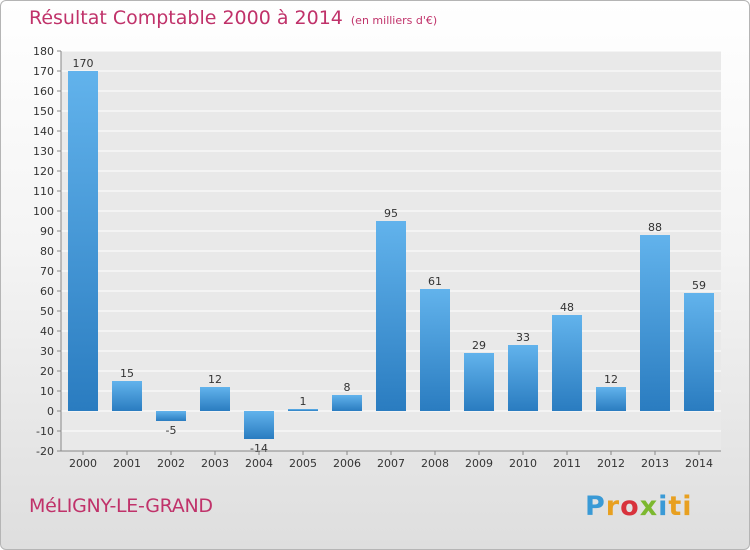 Image resolution: width=750 pixels, height=550 pixels. Describe the element at coordinates (171, 430) in the screenshot. I see `data-label: -5` at that location.